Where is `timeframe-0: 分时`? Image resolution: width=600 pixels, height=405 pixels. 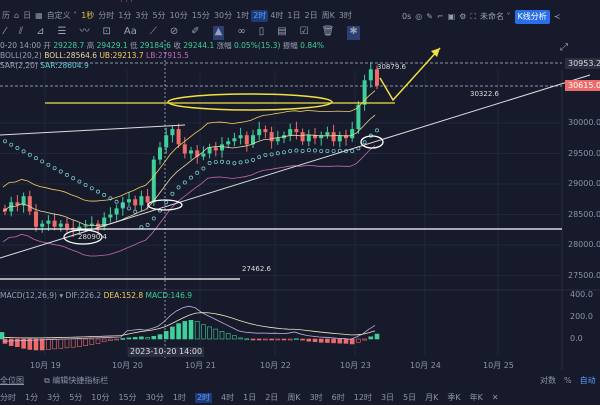
timeframe-0: 分时 is located at coordinates (8, 397).